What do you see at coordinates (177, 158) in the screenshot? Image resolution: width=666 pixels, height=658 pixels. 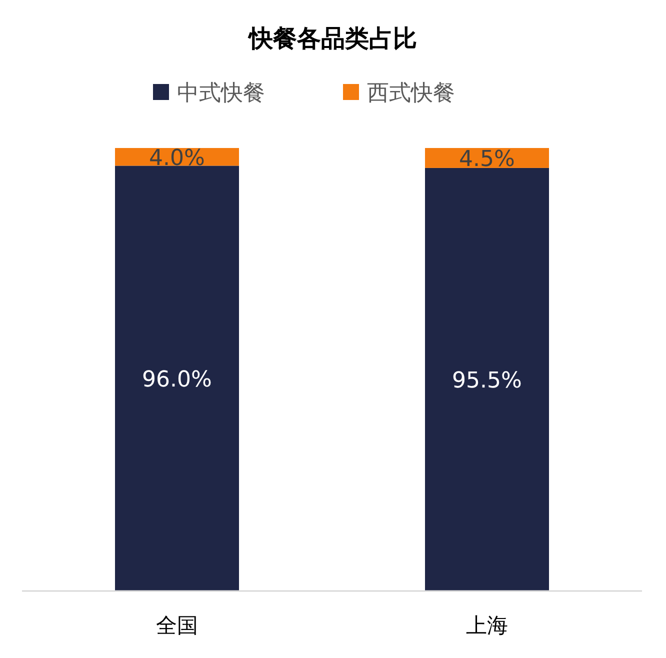 I see `data-label: 4.0%` at bounding box center [177, 158].